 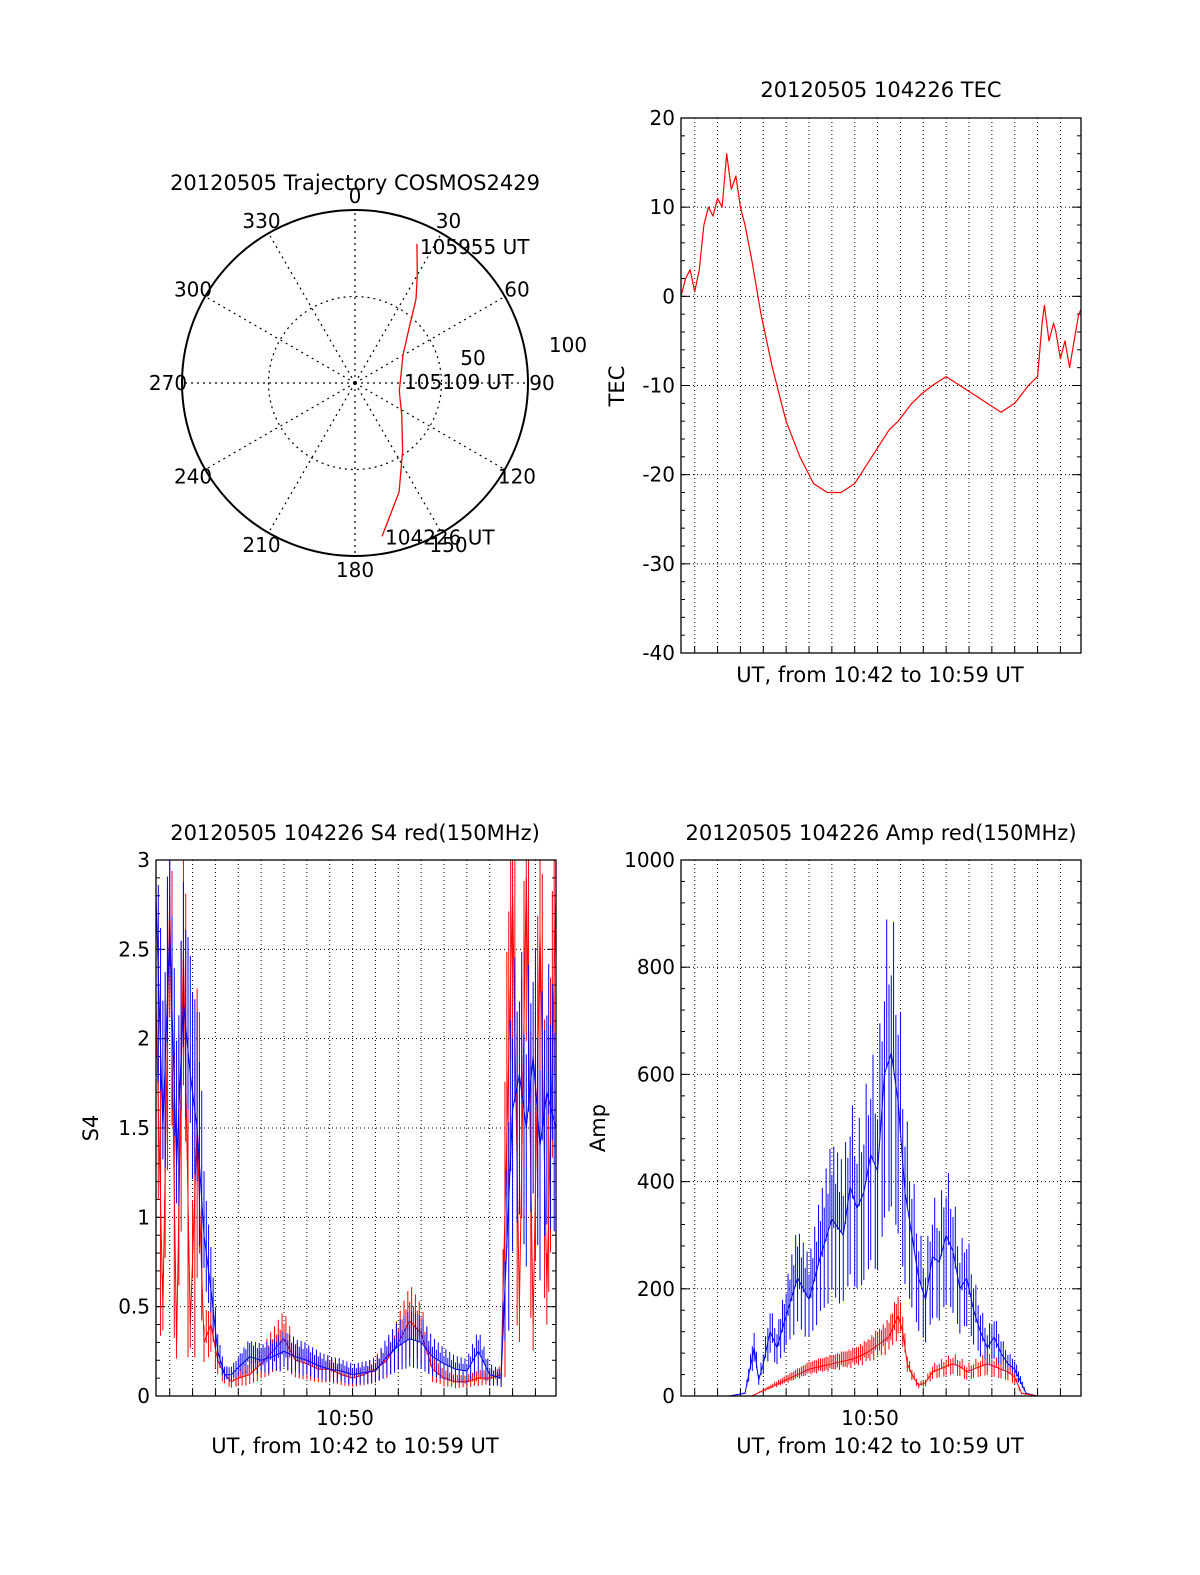 I want to click on polar-grid, so click(x=355, y=383).